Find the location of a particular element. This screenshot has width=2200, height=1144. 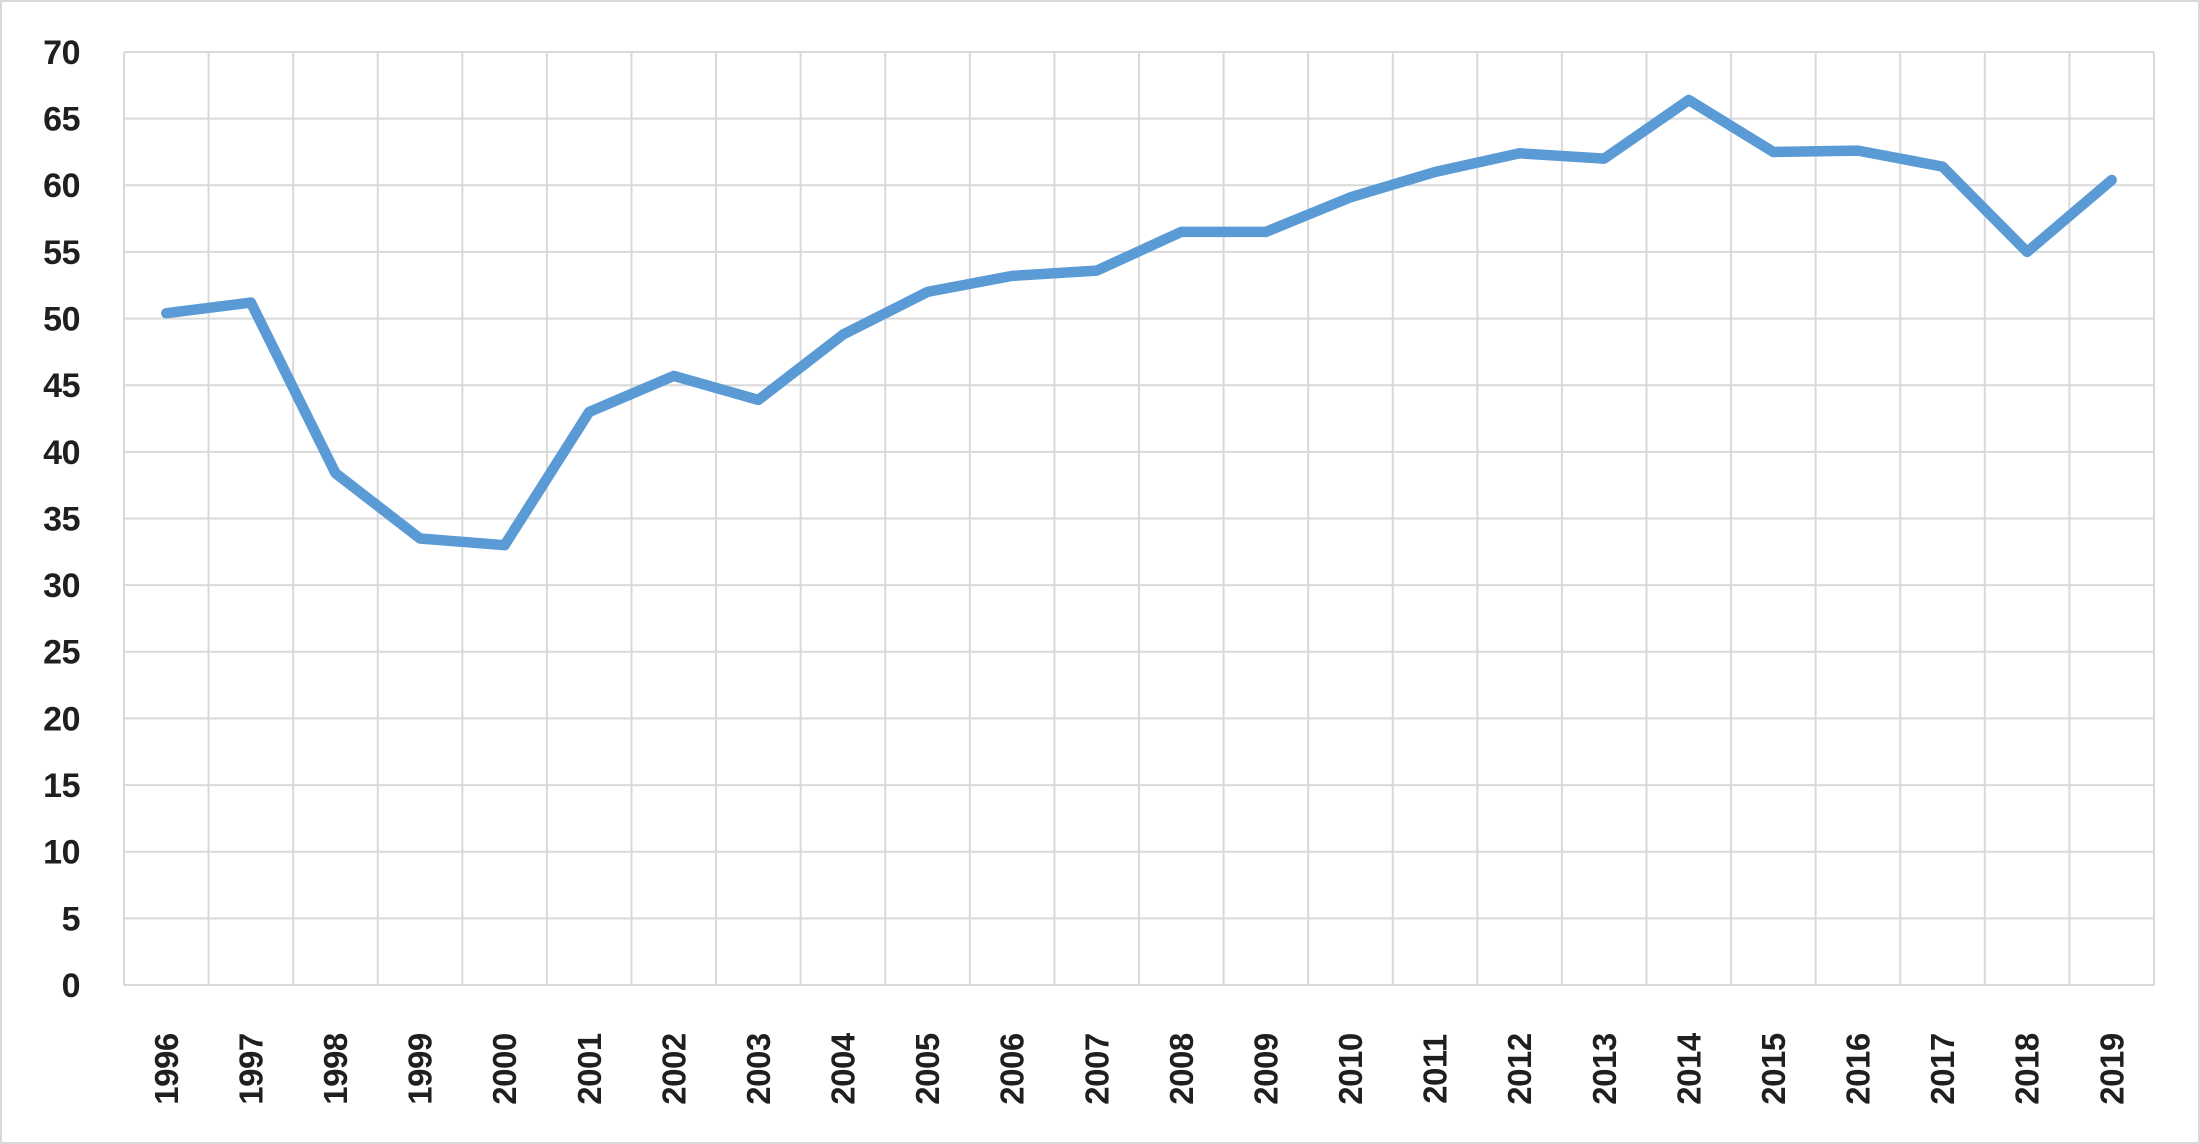

x-tick-label: 1999 is located at coordinates (420, 1069).